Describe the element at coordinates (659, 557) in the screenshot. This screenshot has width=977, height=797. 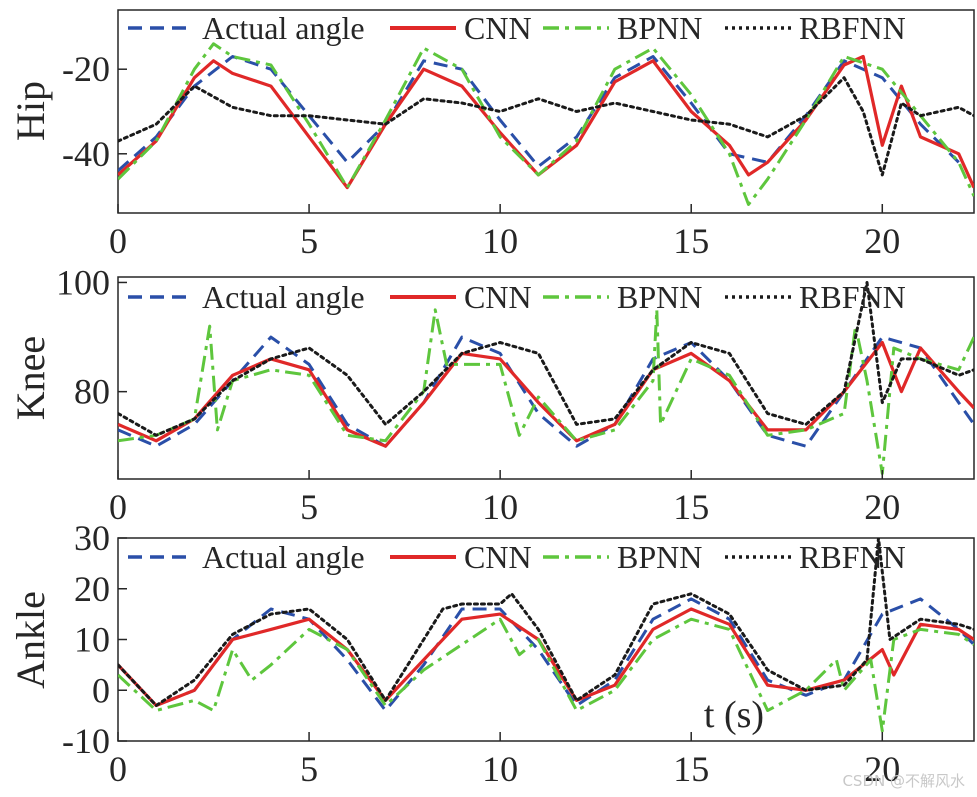
I see `ankle-legend-label: BPNN` at that location.